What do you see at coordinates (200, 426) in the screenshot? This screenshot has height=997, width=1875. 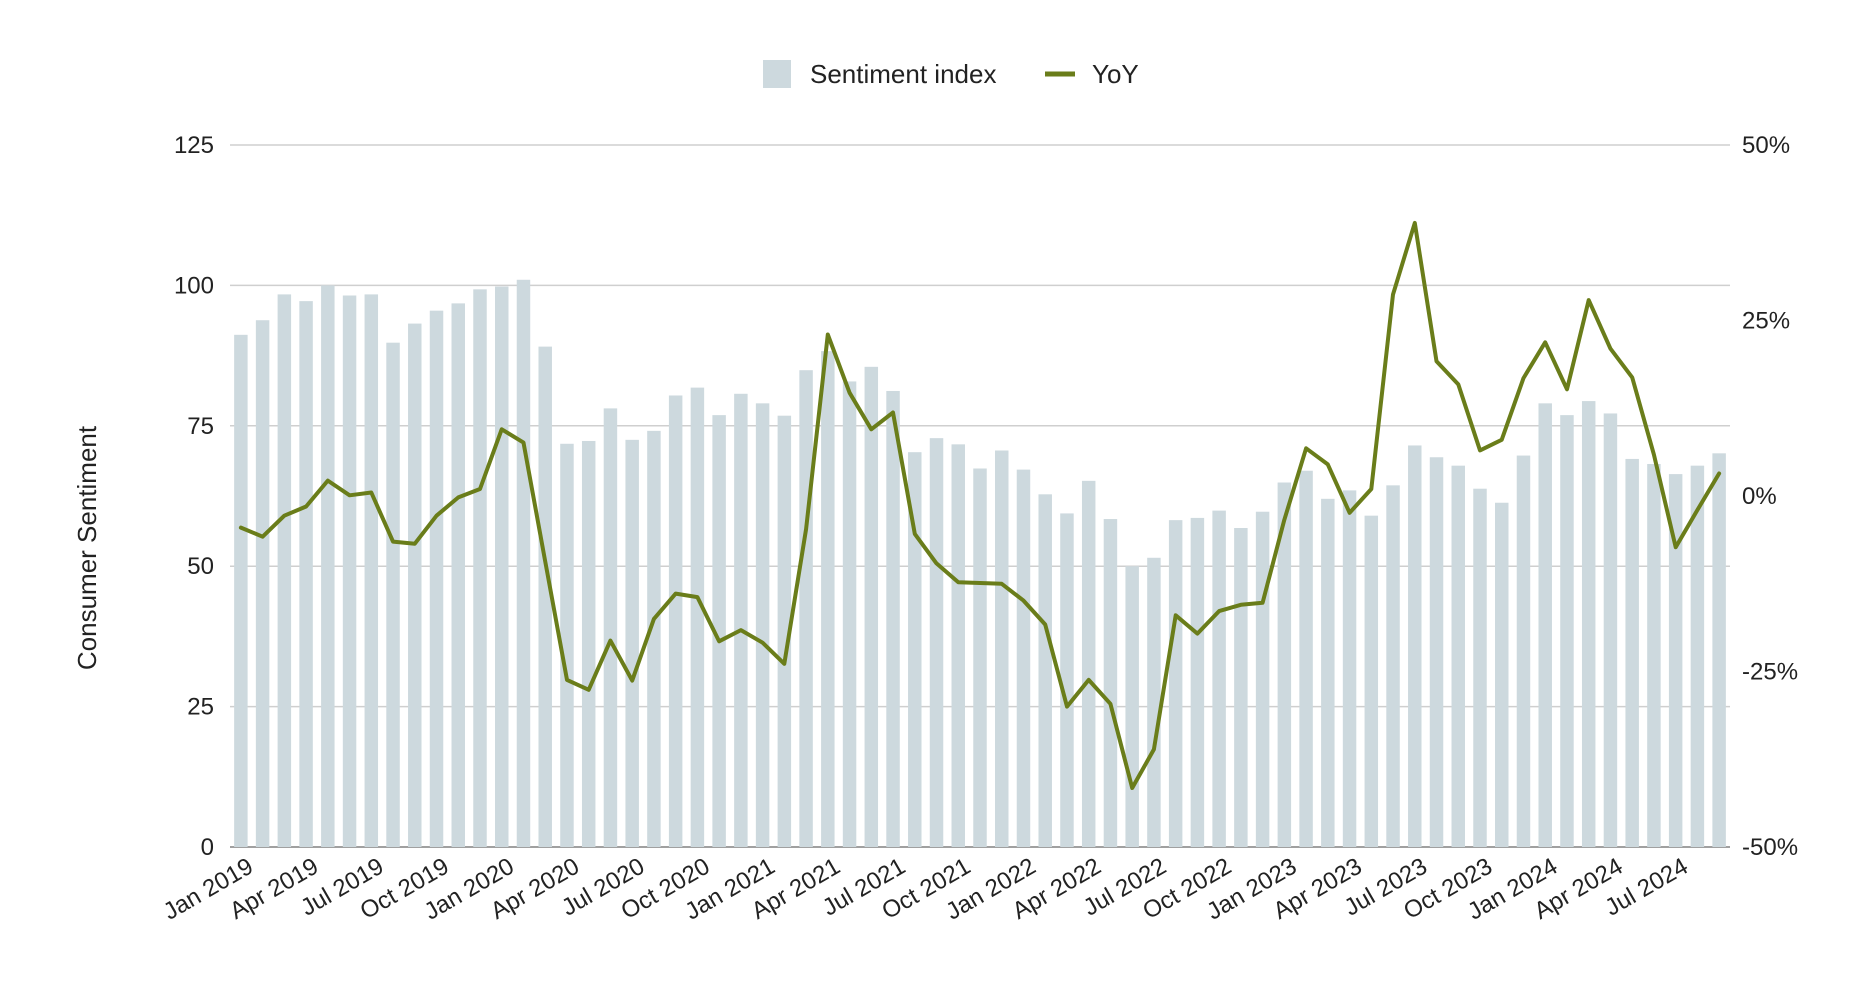 I see `y-tick-label-left: 75` at bounding box center [200, 426].